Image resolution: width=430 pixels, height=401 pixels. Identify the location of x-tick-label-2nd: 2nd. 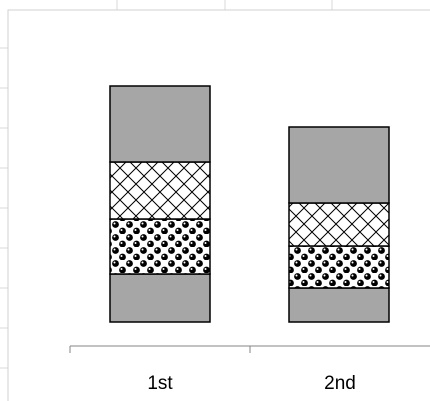
(340, 383).